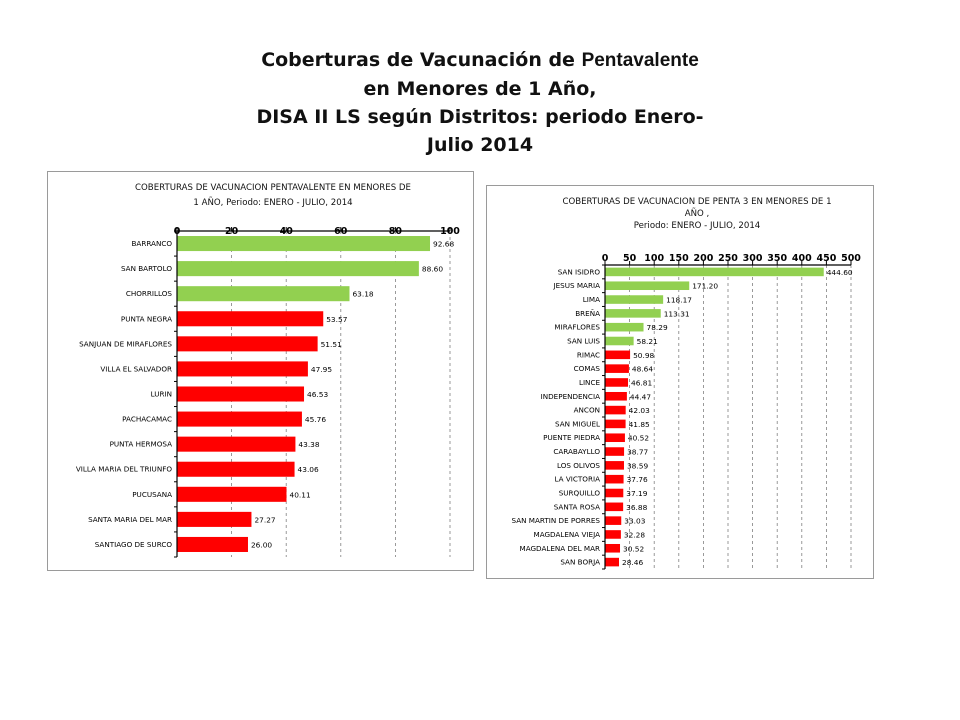  I want to click on category-label: LINCE, so click(590, 382).